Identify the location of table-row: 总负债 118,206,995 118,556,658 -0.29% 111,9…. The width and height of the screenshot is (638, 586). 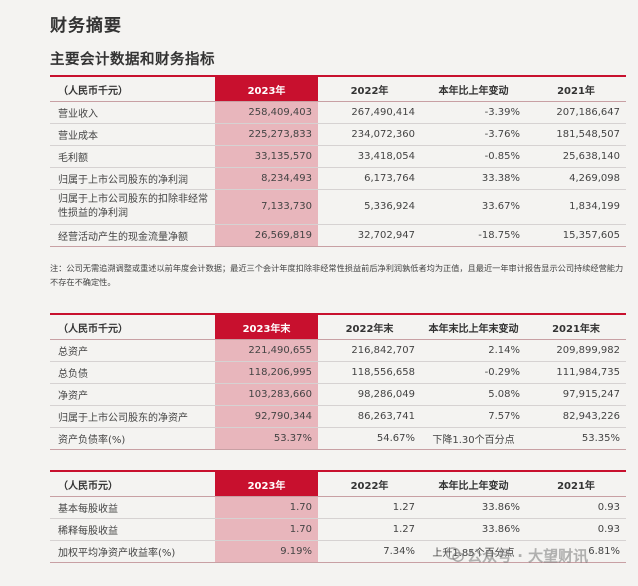
(338, 372).